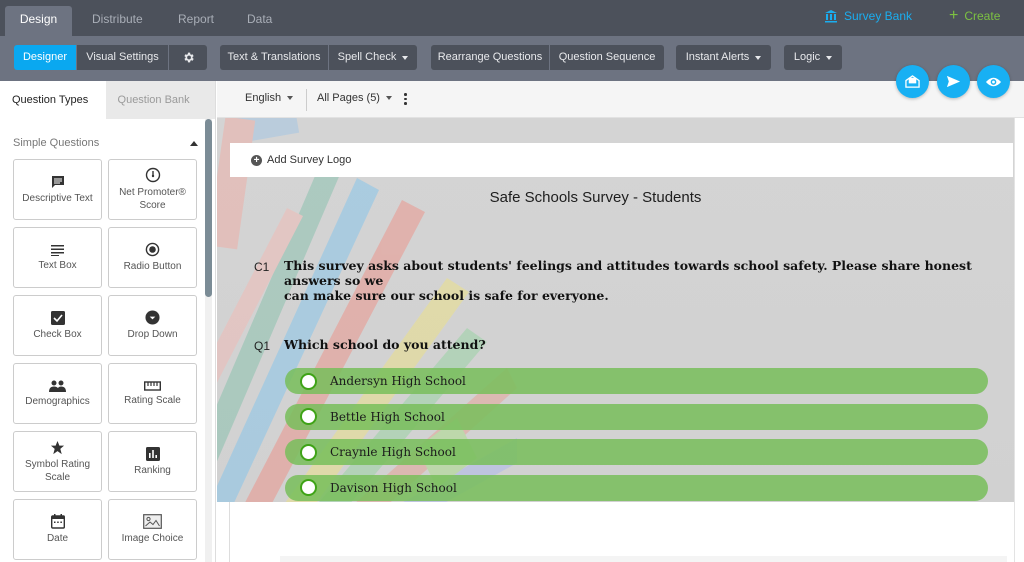 The width and height of the screenshot is (1024, 562). Describe the element at coordinates (636, 487) in the screenshot. I see `answer-option: Davison High School` at that location.